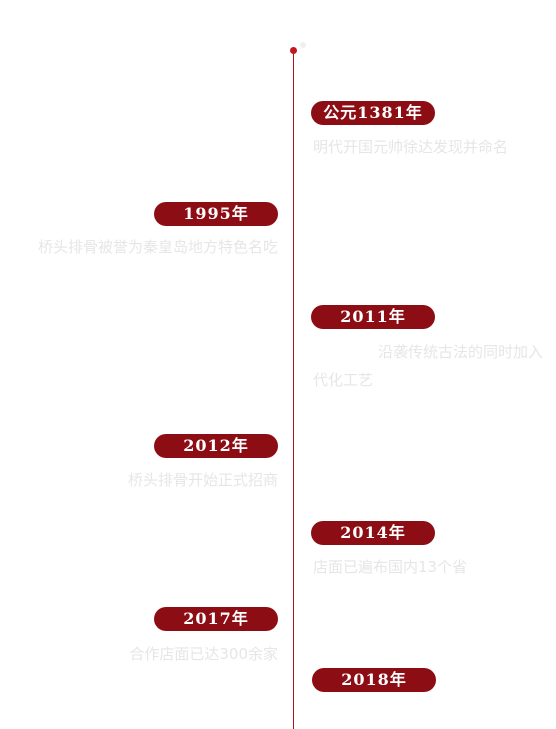 The image size is (556, 729). What do you see at coordinates (216, 214) in the screenshot?
I see `year-badge-1995: 1995年` at bounding box center [216, 214].